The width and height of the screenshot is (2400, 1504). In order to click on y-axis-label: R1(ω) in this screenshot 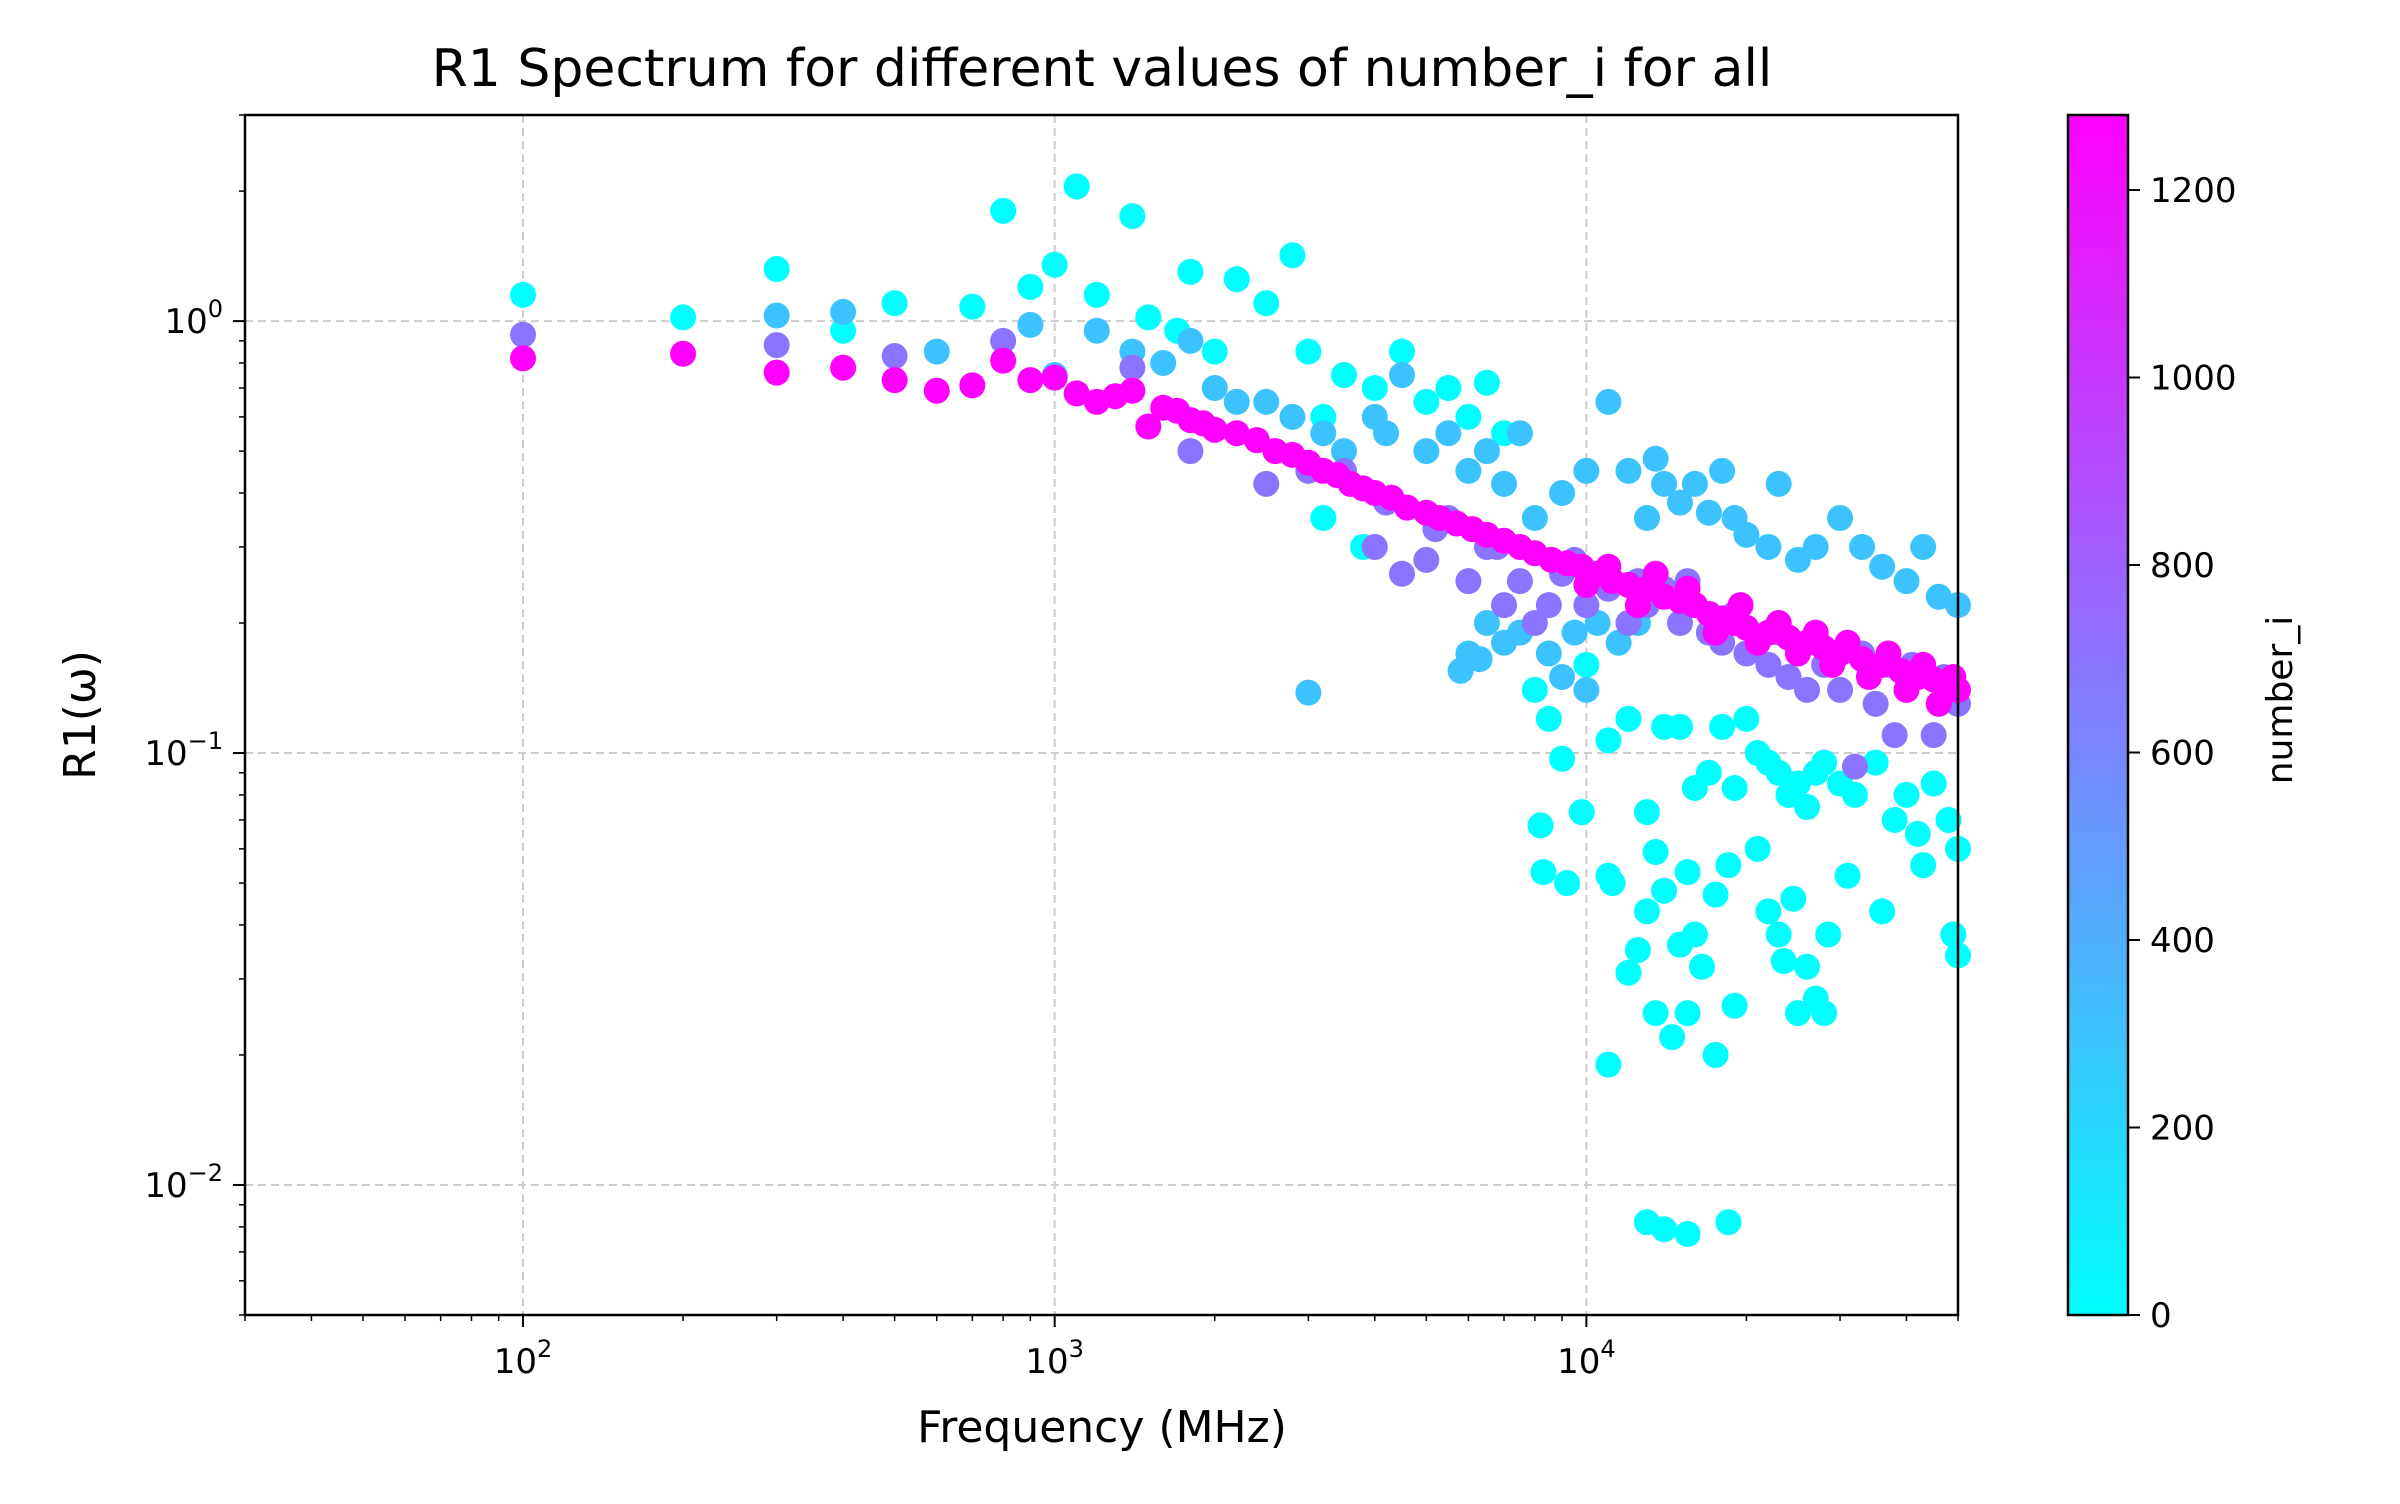, I will do `click(80, 715)`.